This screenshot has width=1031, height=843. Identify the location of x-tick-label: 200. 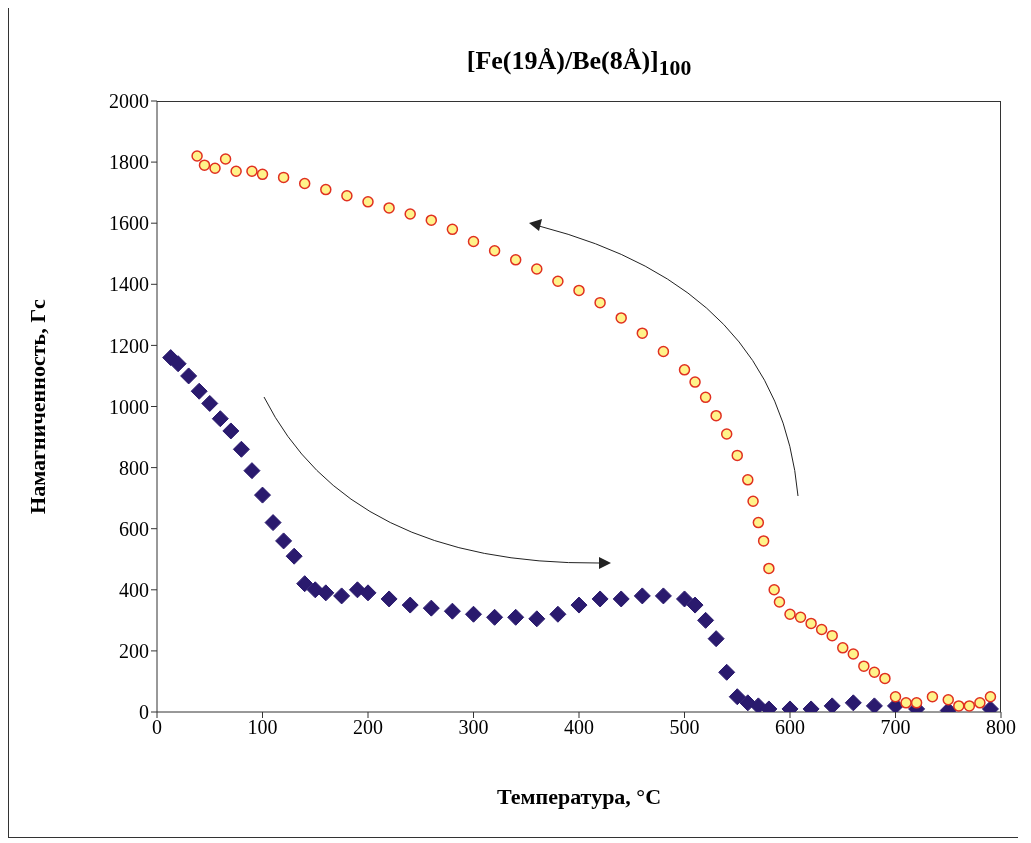
(368, 727).